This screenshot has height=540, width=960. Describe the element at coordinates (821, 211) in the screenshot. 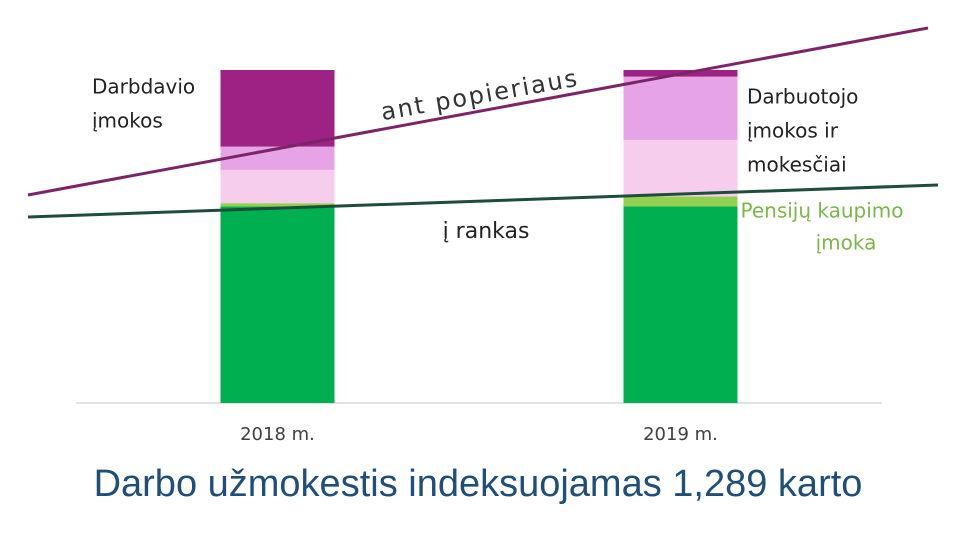

I see `annotation: Pensijų kaupimo` at that location.